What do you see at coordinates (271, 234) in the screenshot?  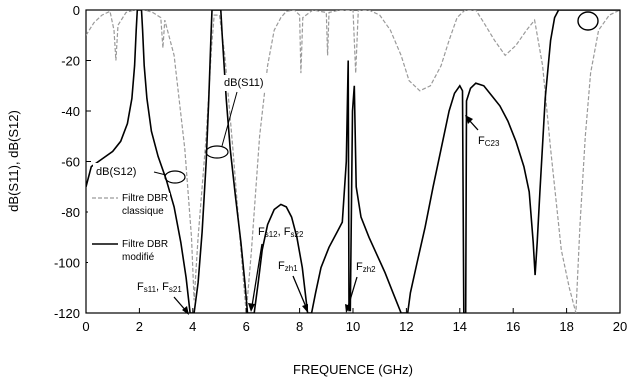 I see `annotation-fs12-sub1: s12` at bounding box center [271, 234].